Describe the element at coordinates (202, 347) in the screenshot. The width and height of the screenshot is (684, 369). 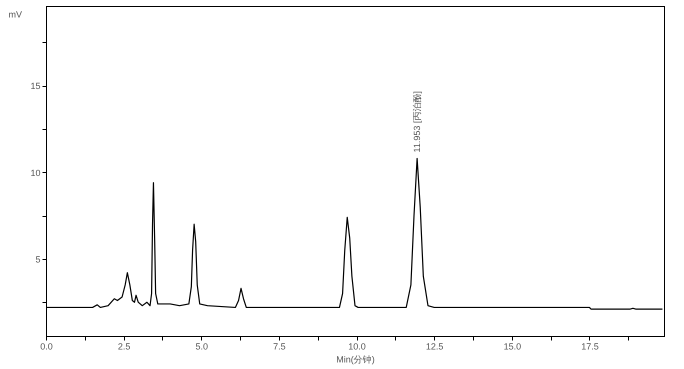
I see `x-tick-label: 5.0` at that location.